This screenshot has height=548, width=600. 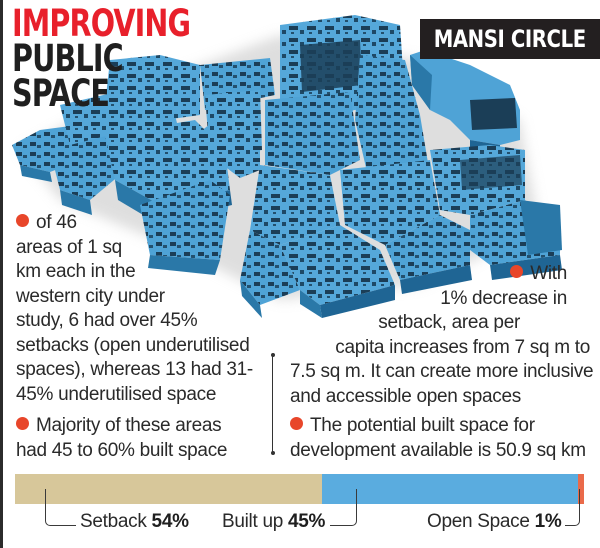 I want to click on fact-1-line: western city under, so click(x=90, y=296).